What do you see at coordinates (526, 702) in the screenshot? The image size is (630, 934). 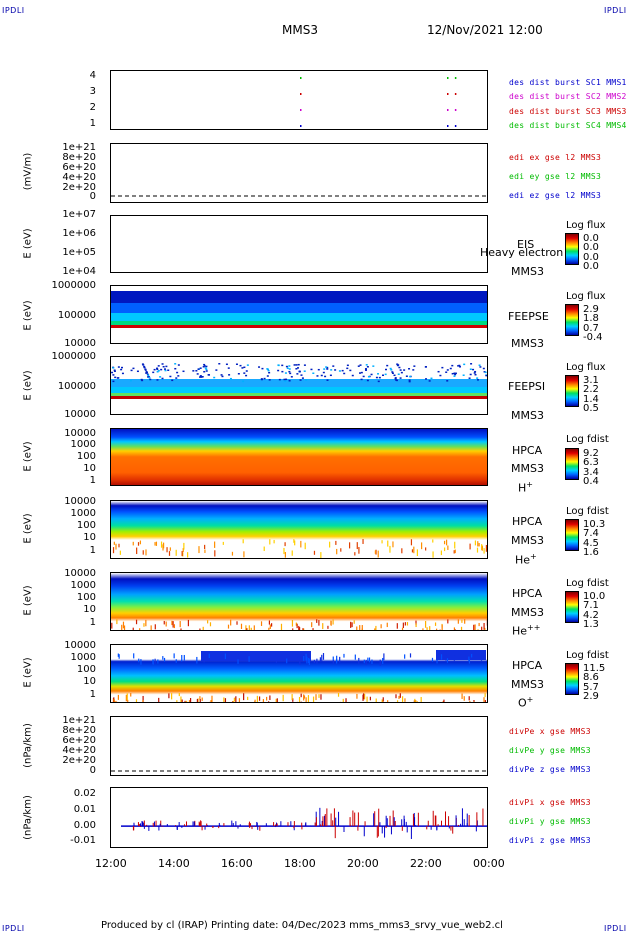 I see `hpca-o-species: O+` at bounding box center [526, 702].